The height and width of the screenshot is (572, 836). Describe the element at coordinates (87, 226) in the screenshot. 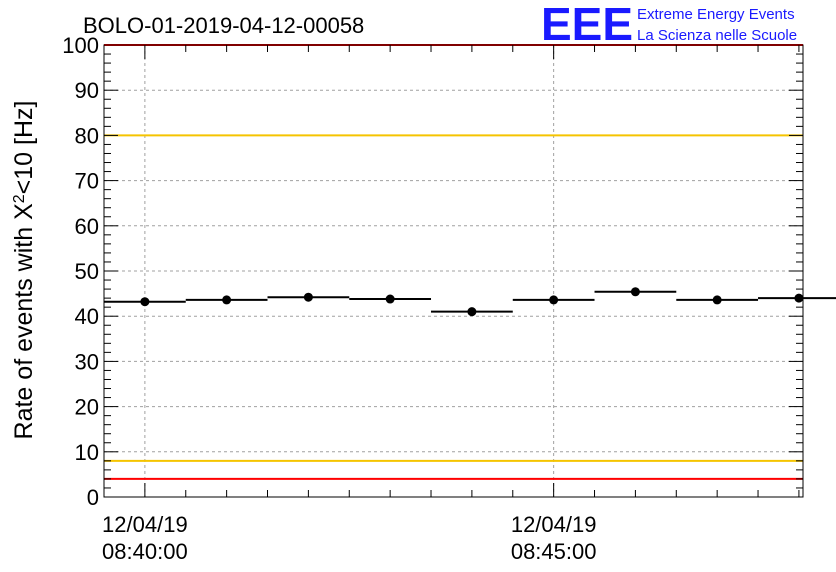

I see `y-tick-label: 60` at that location.